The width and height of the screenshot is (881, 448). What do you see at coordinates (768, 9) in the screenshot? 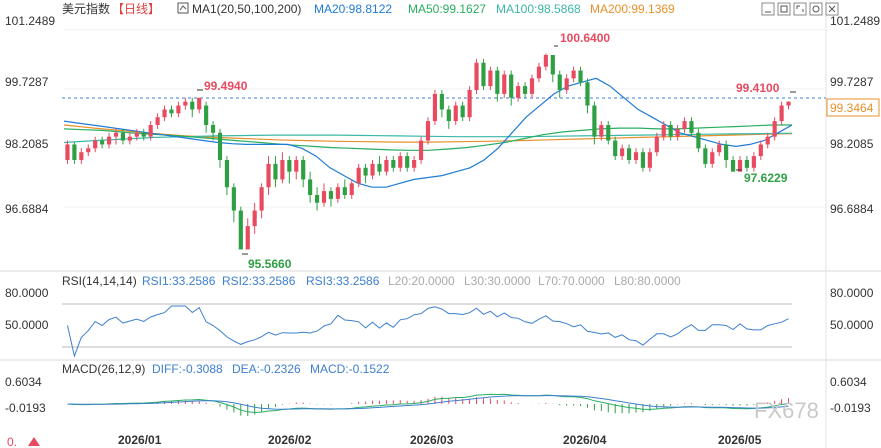
I see `minimize-icon` at bounding box center [768, 9].